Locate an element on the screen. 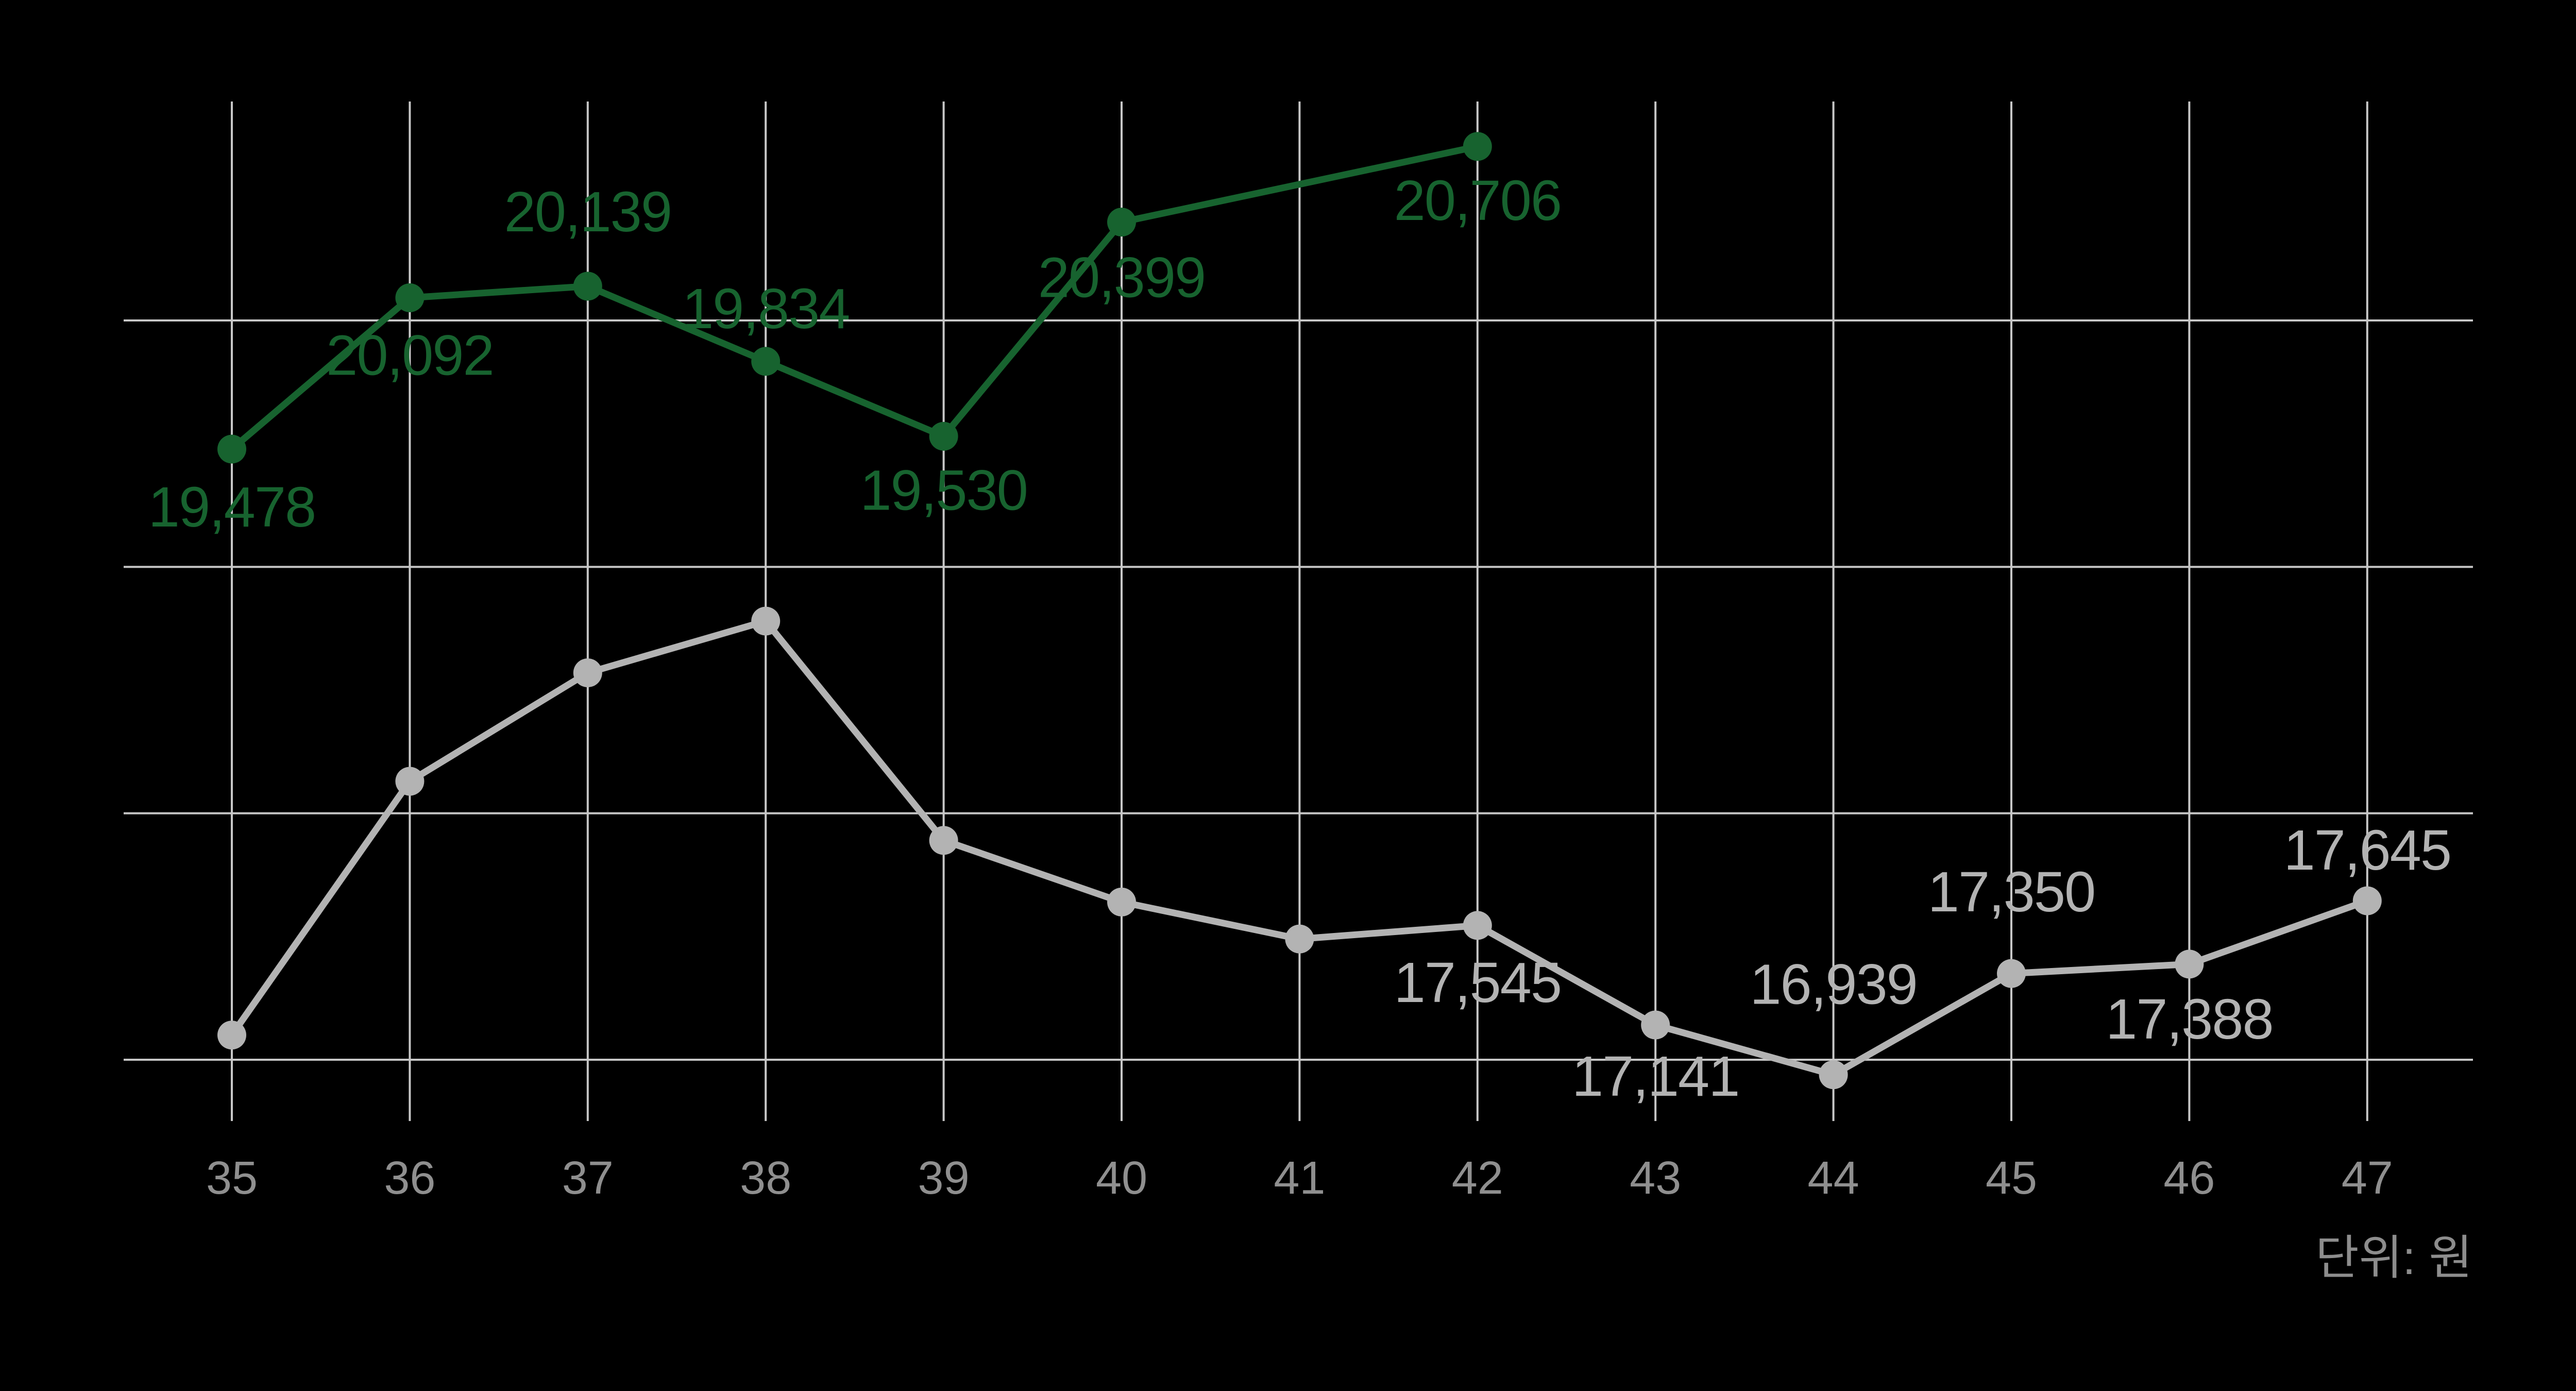  x-axis-label-43: 43 is located at coordinates (1655, 1178).